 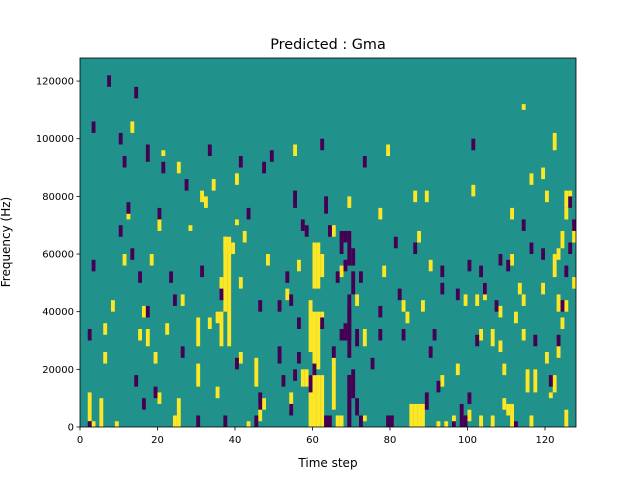 I want to click on x-tick-label: 0, so click(x=80, y=440).